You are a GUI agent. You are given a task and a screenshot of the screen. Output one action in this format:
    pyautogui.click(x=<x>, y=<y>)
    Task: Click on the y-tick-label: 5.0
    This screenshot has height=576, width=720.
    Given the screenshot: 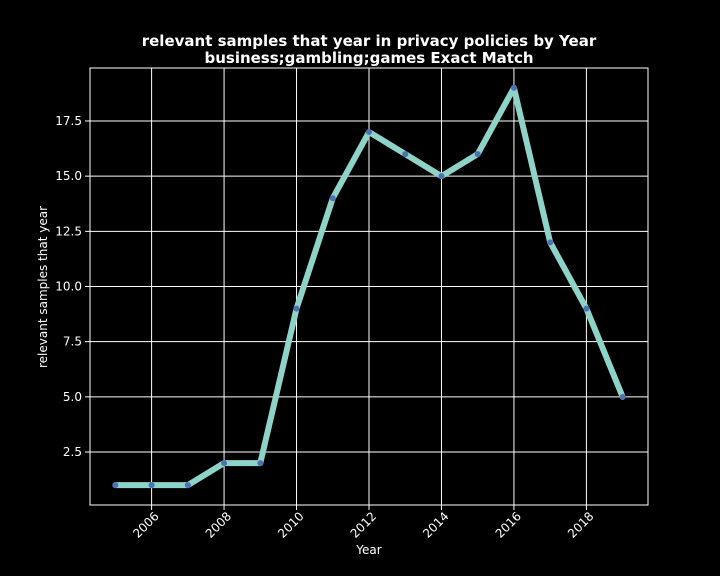 What is the action you would take?
    pyautogui.click(x=72, y=397)
    